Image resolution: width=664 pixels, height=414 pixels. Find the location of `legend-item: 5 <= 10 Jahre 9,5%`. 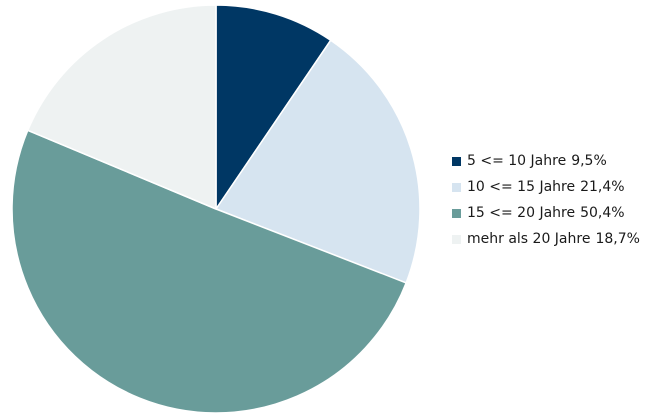

legend-item: 5 <= 10 Jahre 9,5% is located at coordinates (546, 161).